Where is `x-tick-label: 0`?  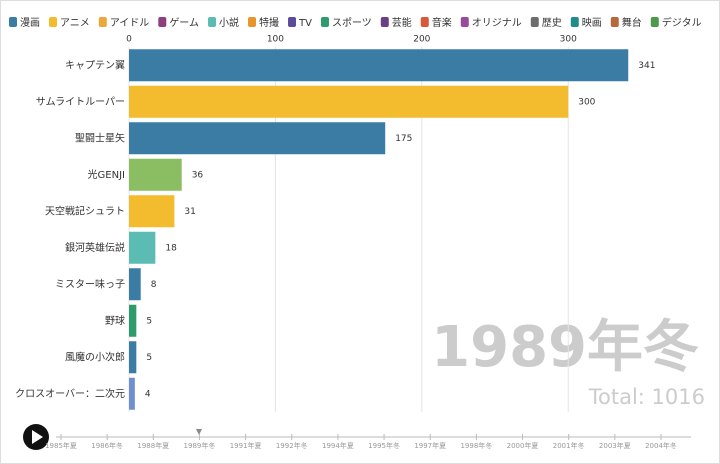
x-tick-label: 0 is located at coordinates (129, 40).